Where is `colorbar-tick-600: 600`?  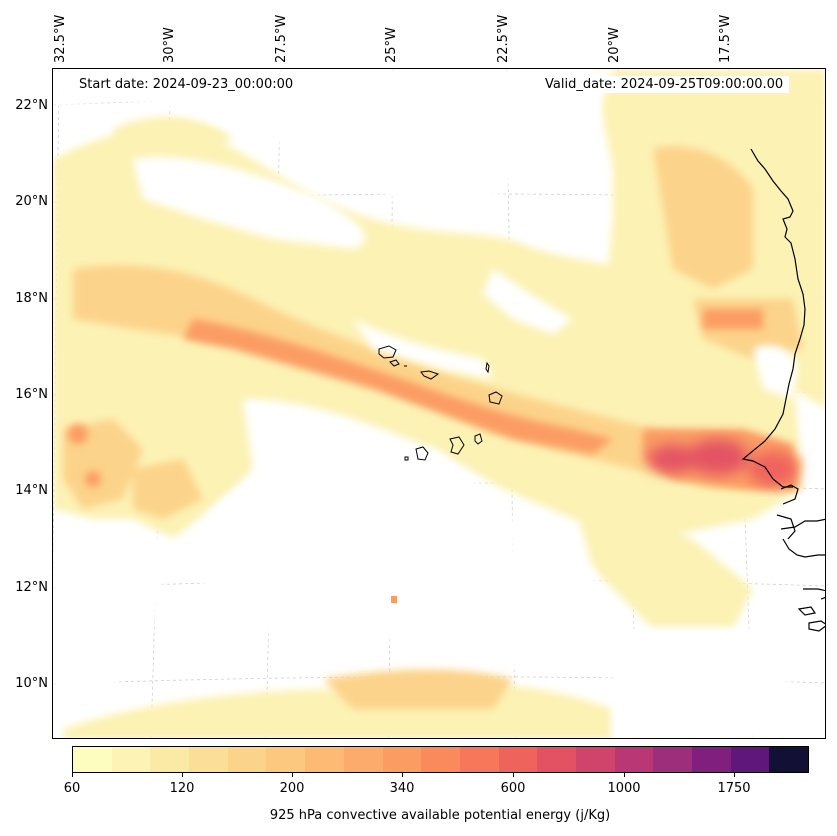
colorbar-tick-600: 600 is located at coordinates (513, 788).